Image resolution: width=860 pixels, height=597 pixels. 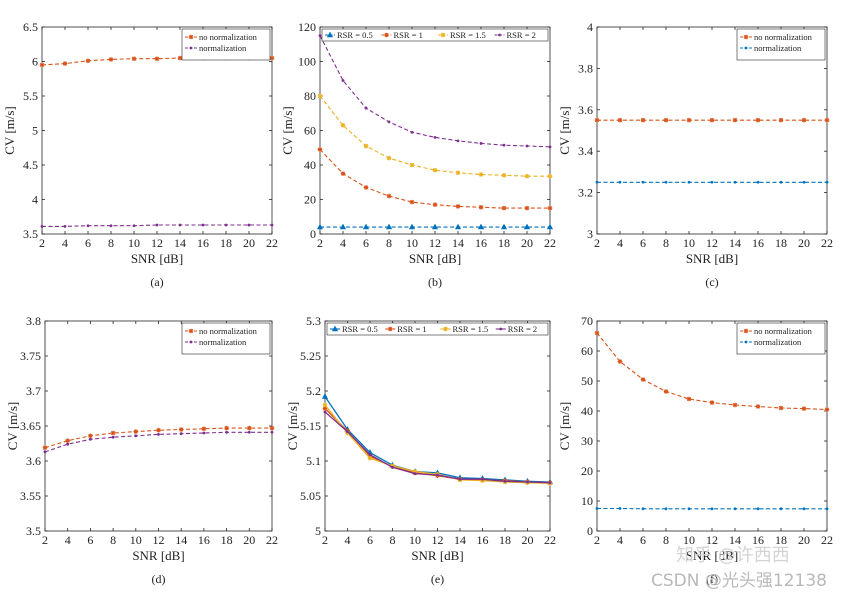 What do you see at coordinates (411, 329) in the screenshot?
I see `legend-label: RSR = 1` at bounding box center [411, 329].